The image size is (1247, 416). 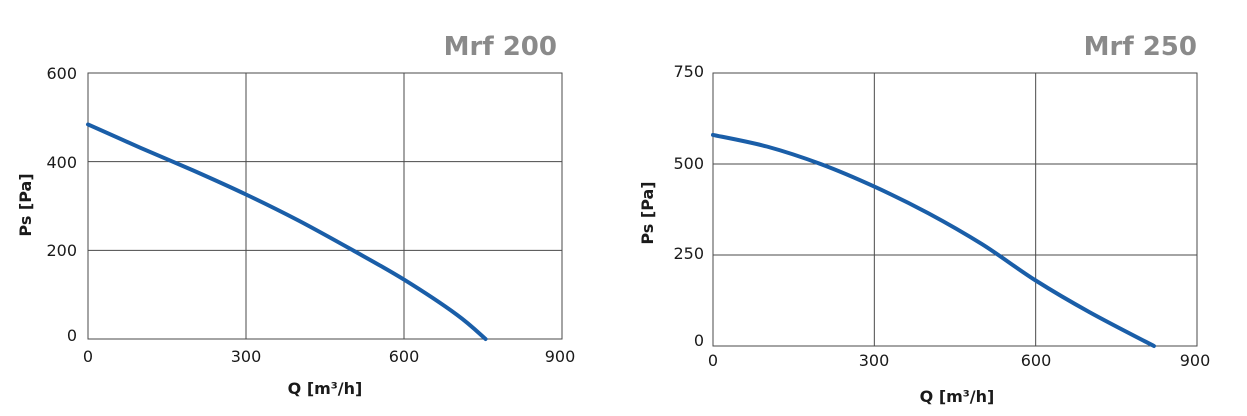 What do you see at coordinates (61, 250) in the screenshot?
I see `y-tick-label: 200` at bounding box center [61, 250].